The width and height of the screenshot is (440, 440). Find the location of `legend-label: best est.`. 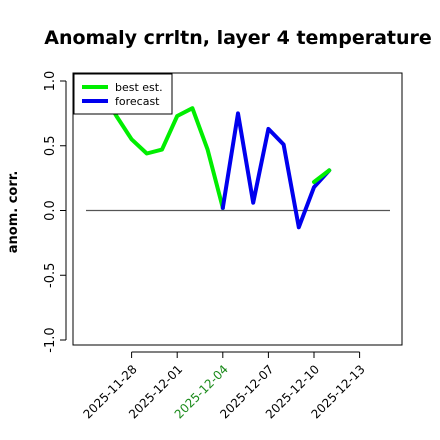

legend-label: best est. is located at coordinates (139, 87).